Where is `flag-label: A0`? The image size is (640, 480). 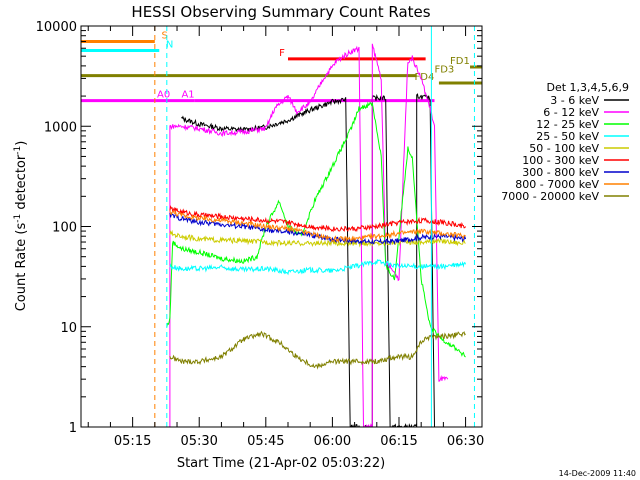 flag-label: A0 is located at coordinates (163, 95).